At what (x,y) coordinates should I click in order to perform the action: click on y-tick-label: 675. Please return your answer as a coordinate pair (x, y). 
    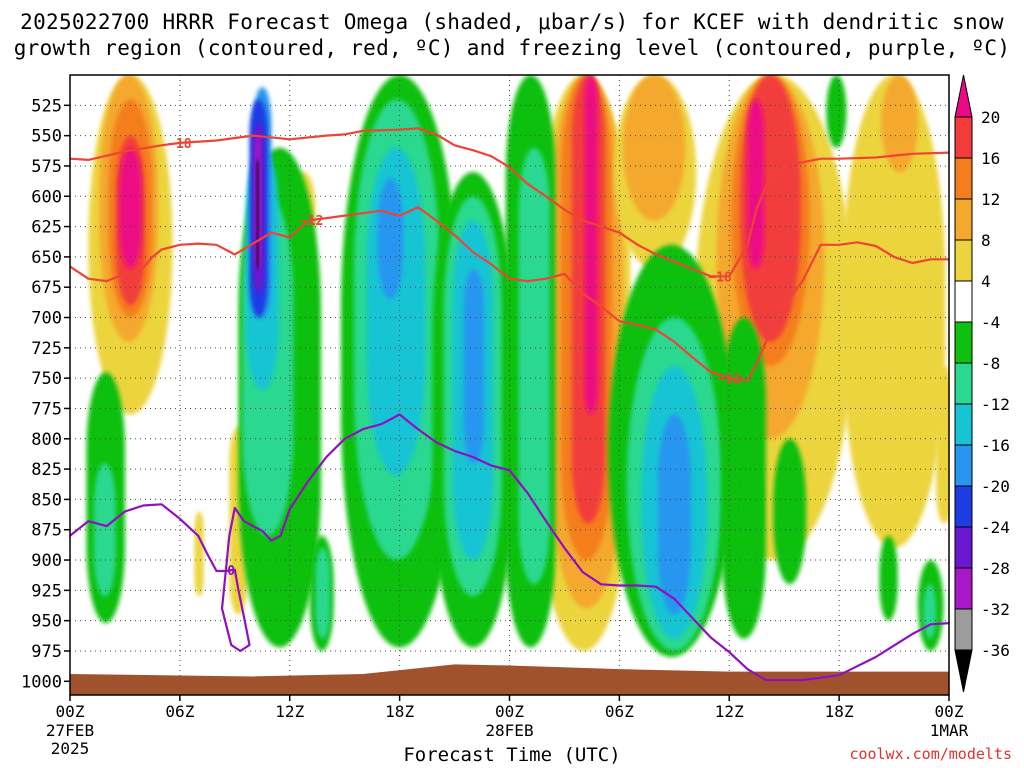
    Looking at the image, I should click on (46, 288).